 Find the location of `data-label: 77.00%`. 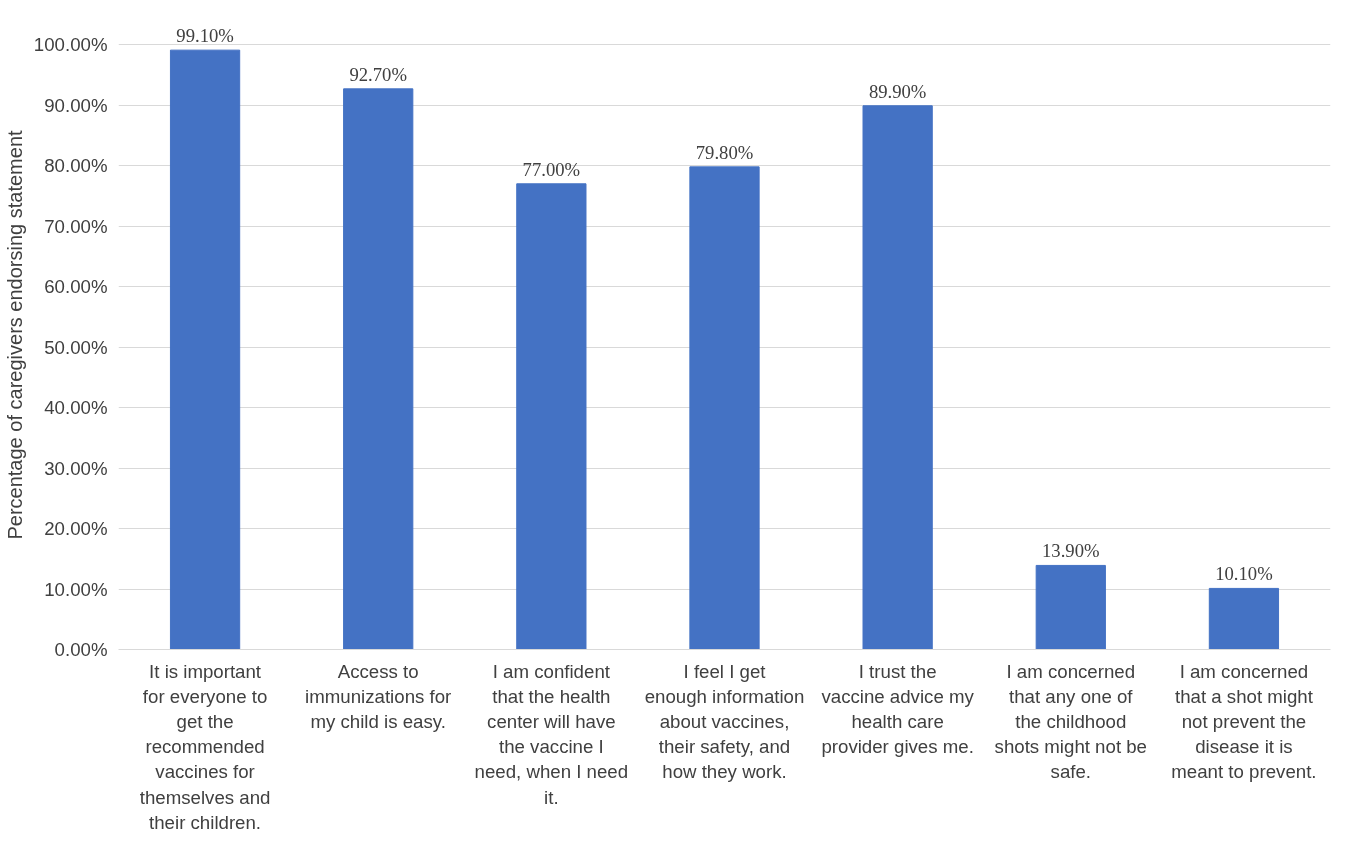

data-label: 77.00% is located at coordinates (551, 169).